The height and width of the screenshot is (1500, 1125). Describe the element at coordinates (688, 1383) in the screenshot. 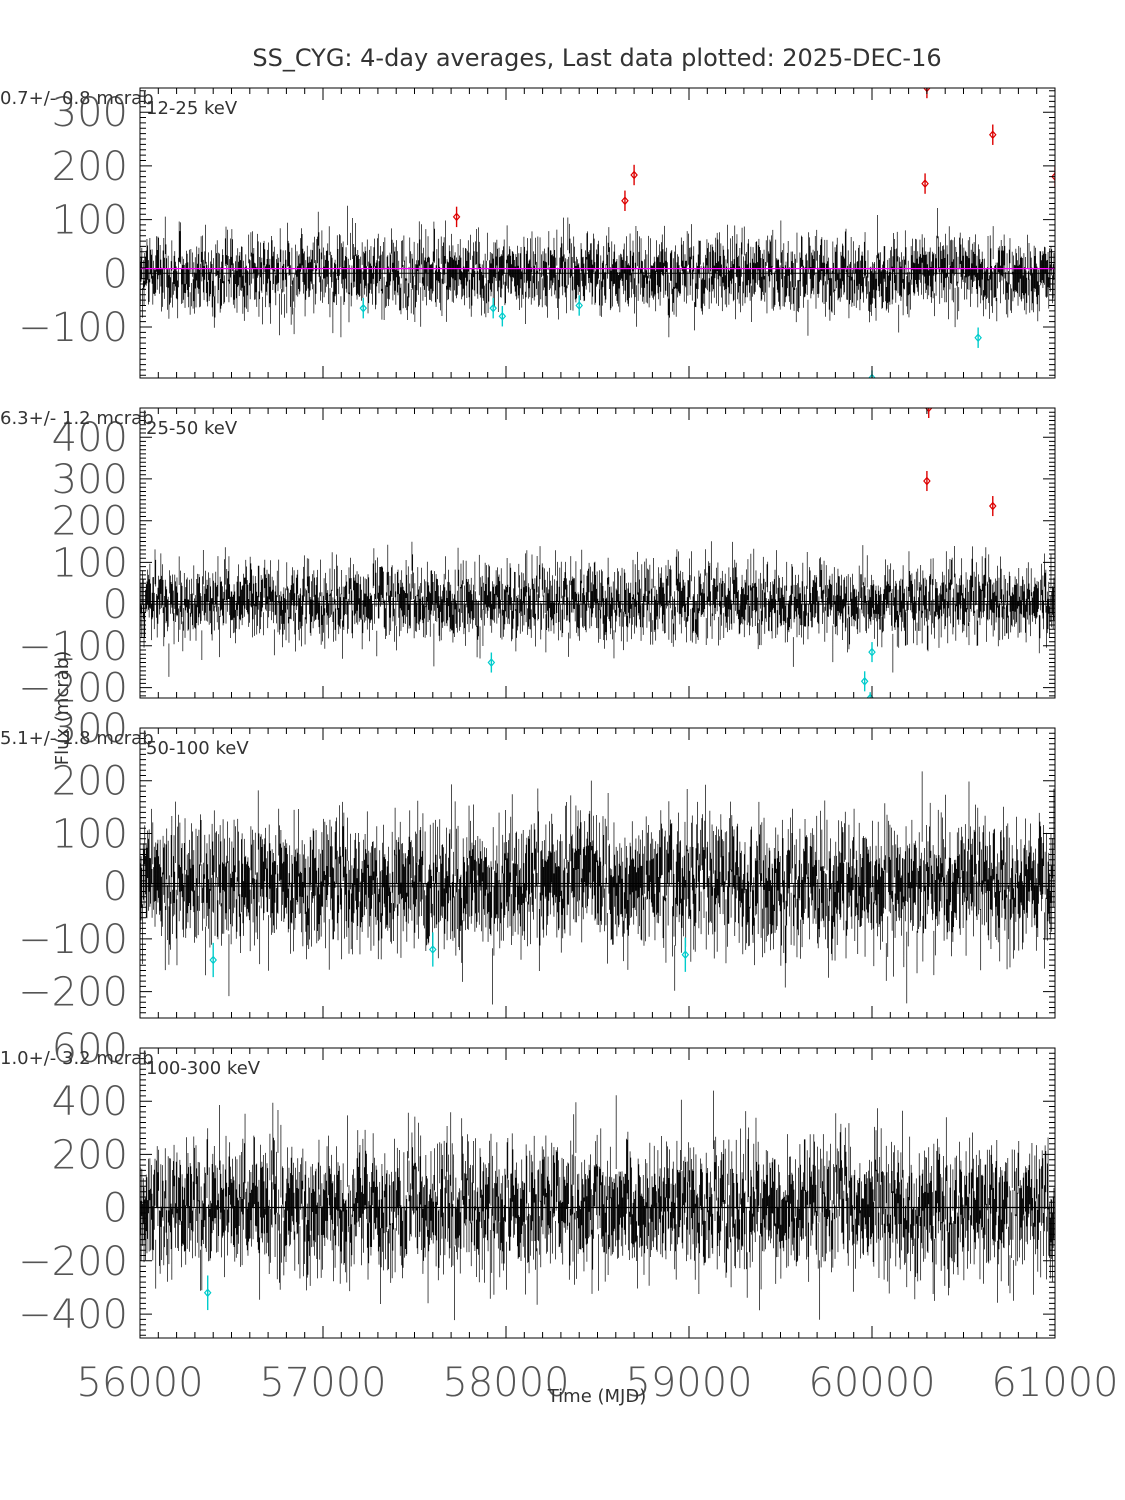

I see `x-tick-label: 59000` at that location.